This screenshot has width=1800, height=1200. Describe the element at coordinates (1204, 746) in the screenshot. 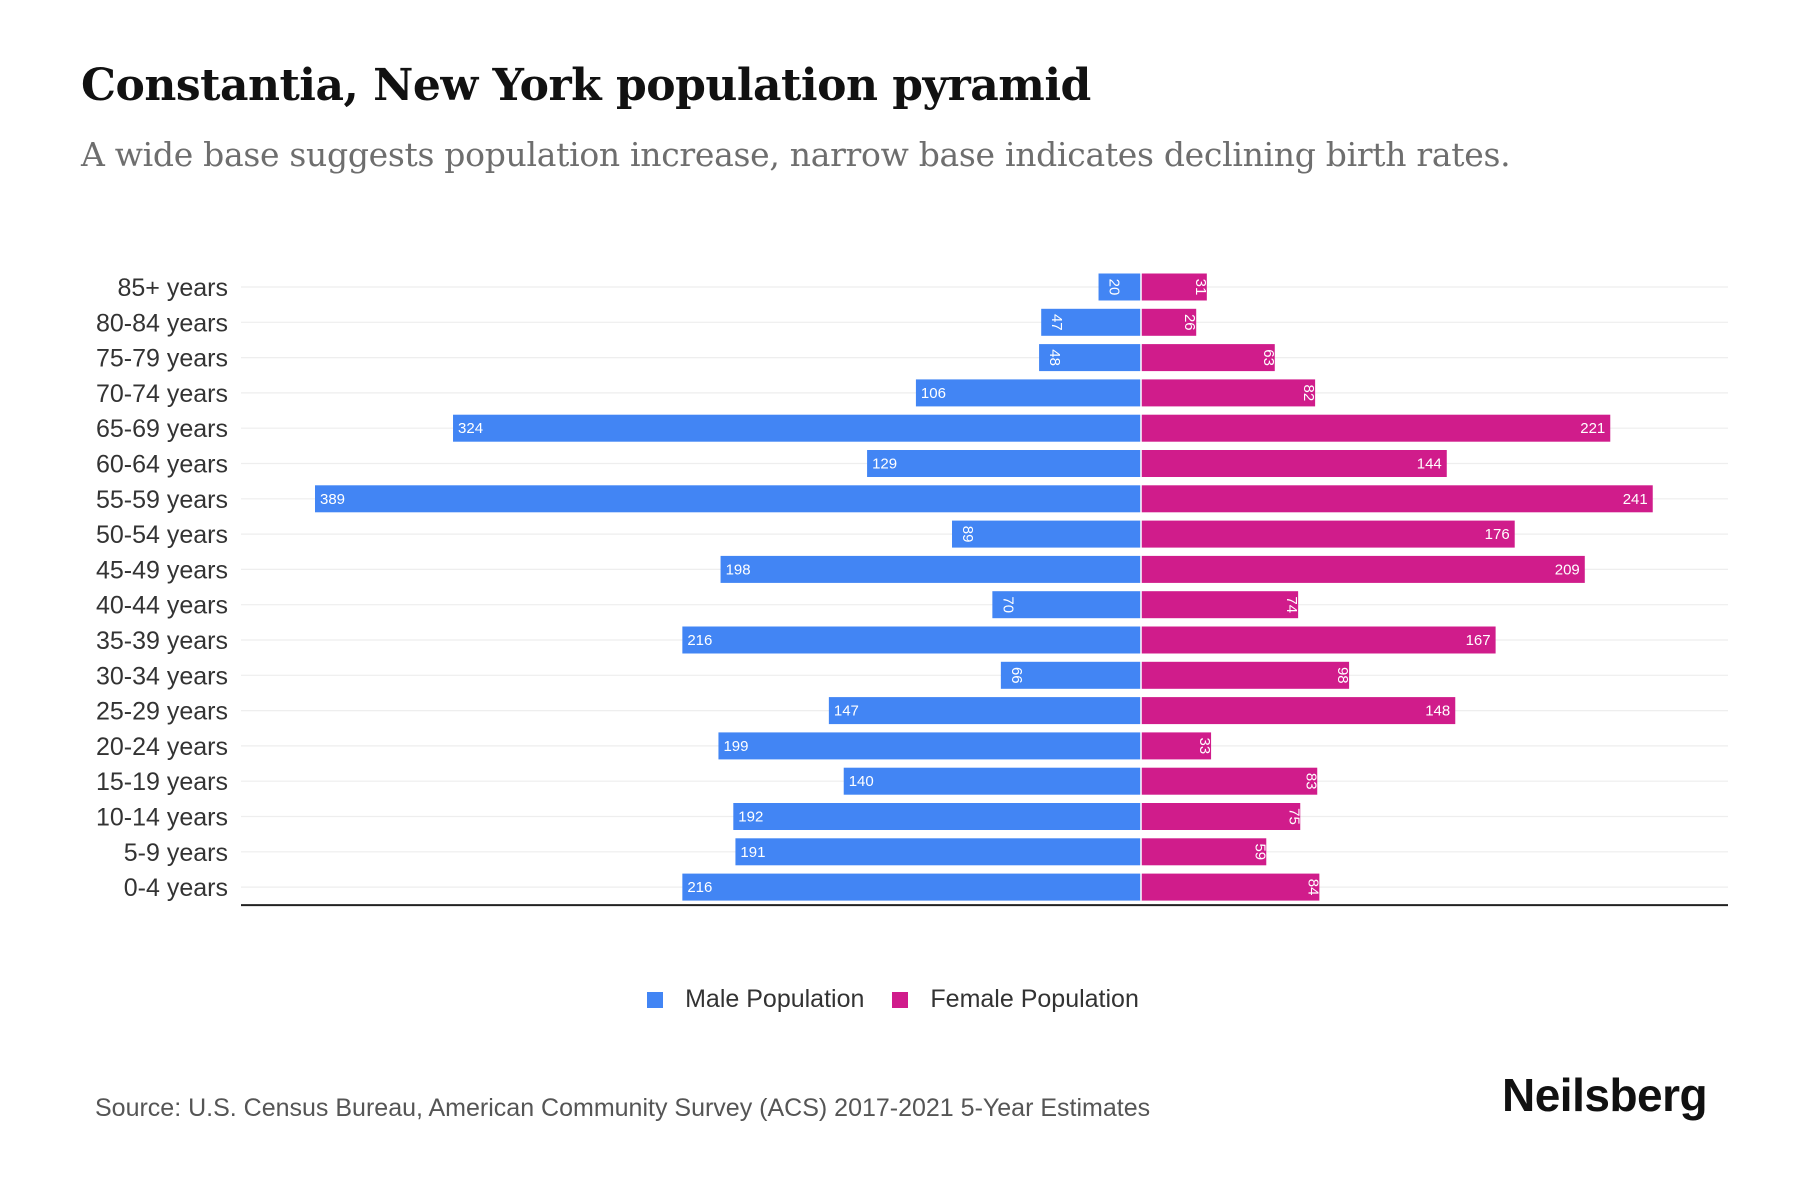

I see `female-value-label: 33` at that location.